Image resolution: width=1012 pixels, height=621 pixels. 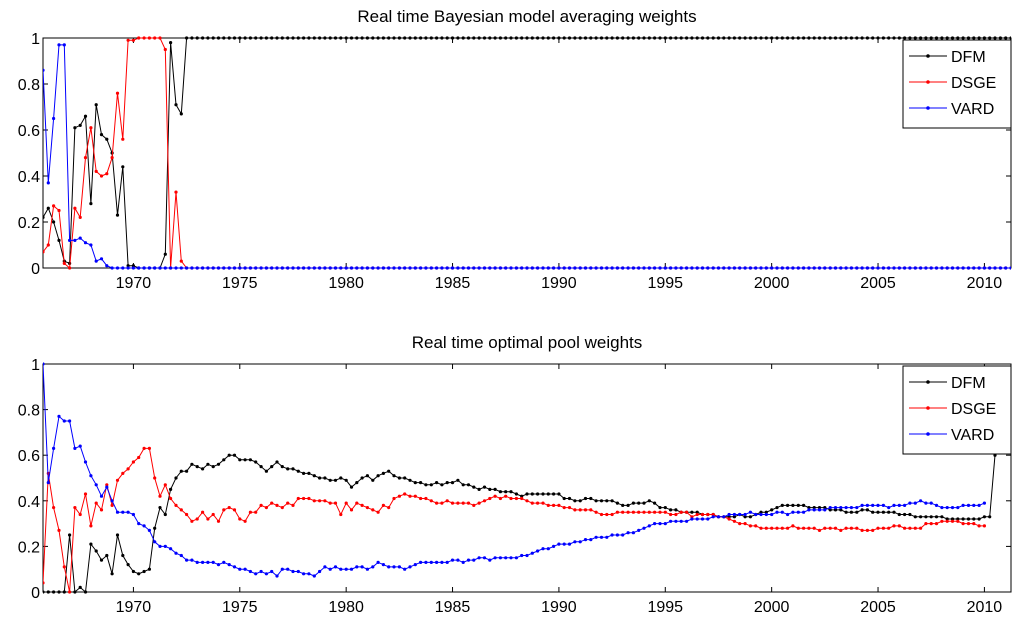 What do you see at coordinates (957, 84) in the screenshot?
I see `legend: DFM DSGE VARD` at bounding box center [957, 84].